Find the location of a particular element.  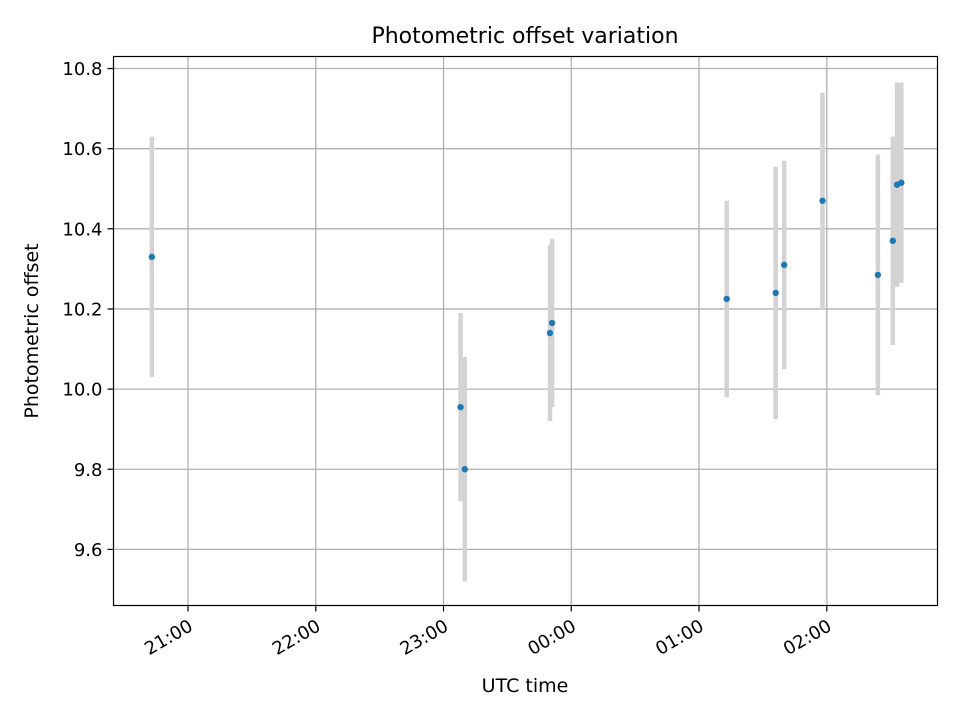

y-axis-label: Photometric offset is located at coordinates (32, 330).